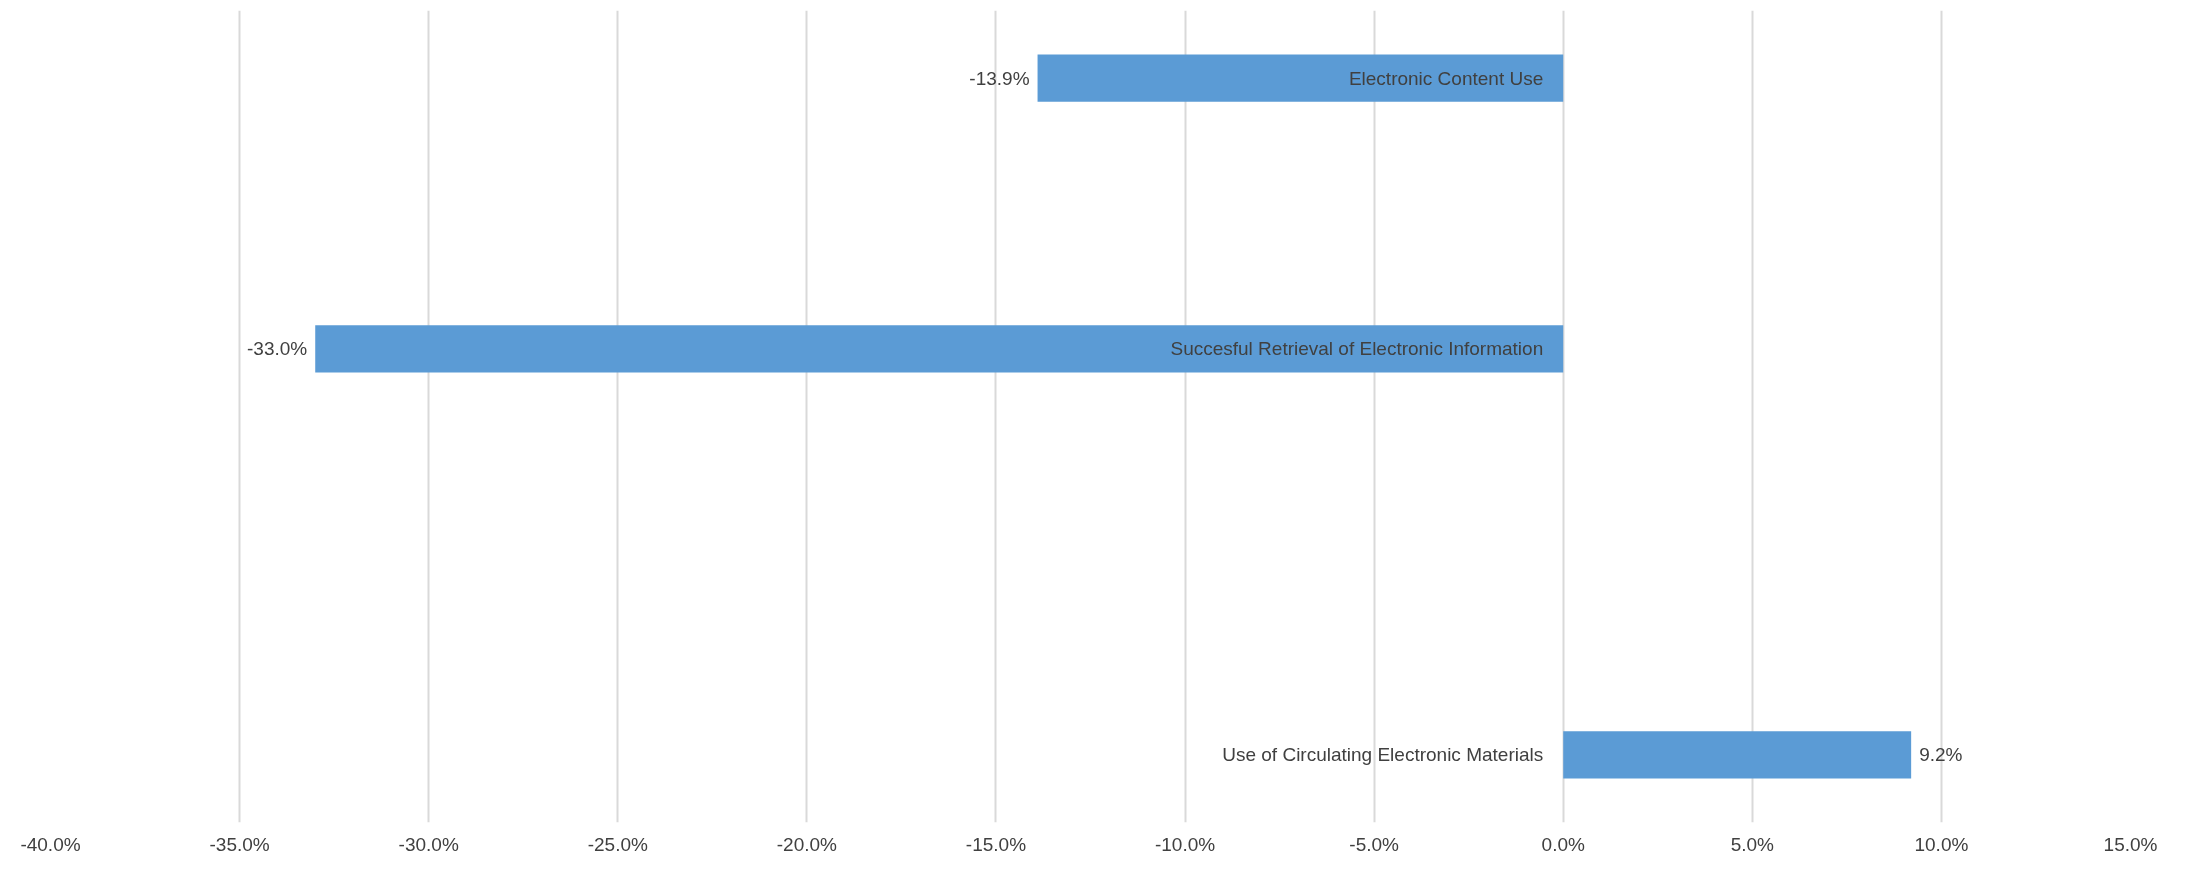  I want to click on x-tick-label: -10.0%, so click(1185, 844).